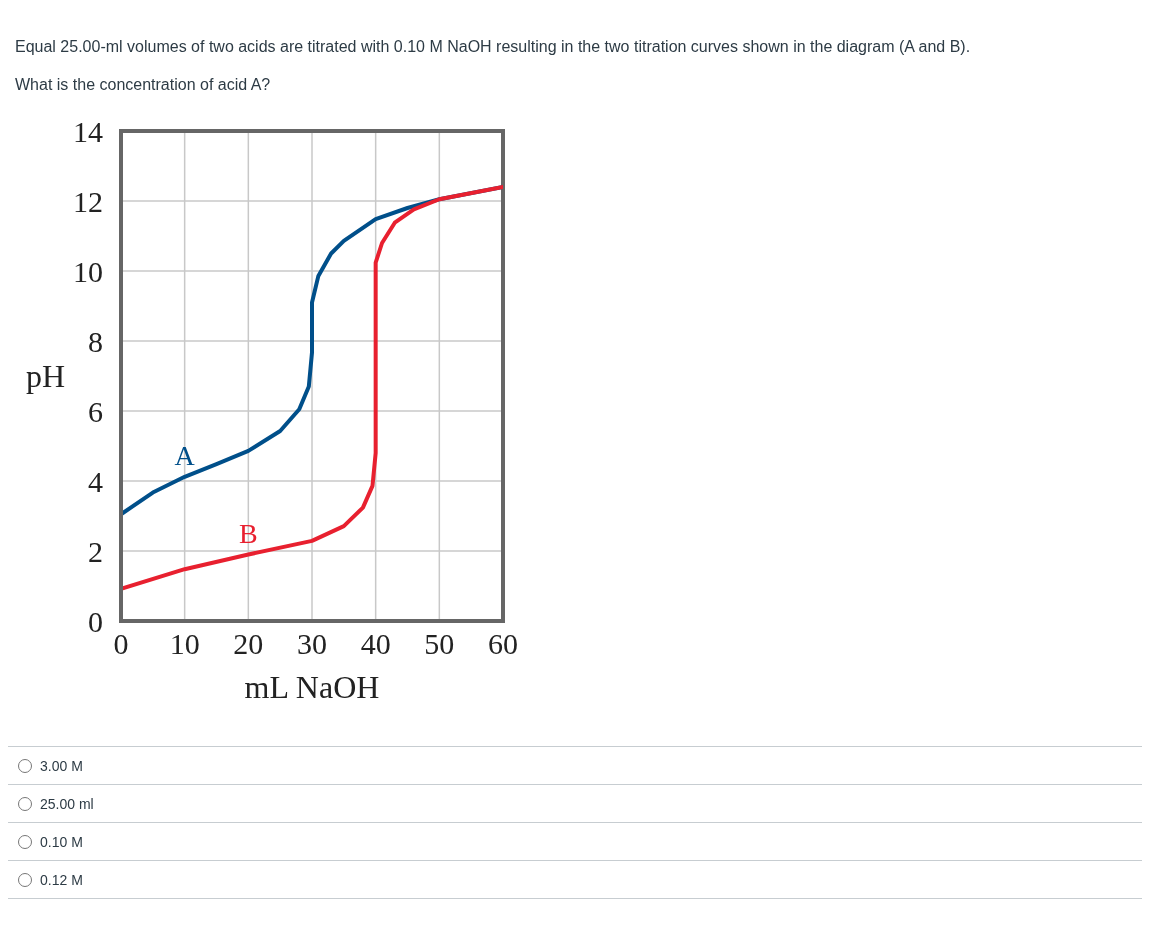 The width and height of the screenshot is (1150, 930). Describe the element at coordinates (88, 201) in the screenshot. I see `y-tick-label: 12` at that location.